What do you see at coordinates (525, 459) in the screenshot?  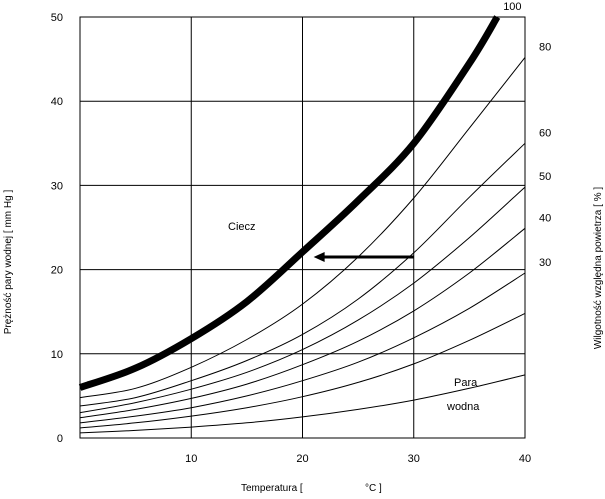 I see `x-tick-label: 40` at bounding box center [525, 459].